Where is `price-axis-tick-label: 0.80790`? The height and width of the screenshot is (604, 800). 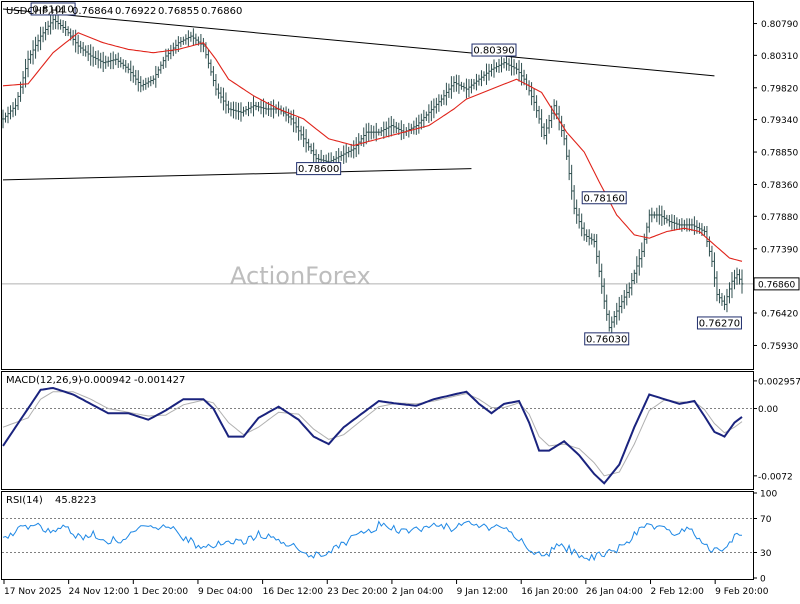
price-axis-tick-label: 0.80790 is located at coordinates (779, 25).